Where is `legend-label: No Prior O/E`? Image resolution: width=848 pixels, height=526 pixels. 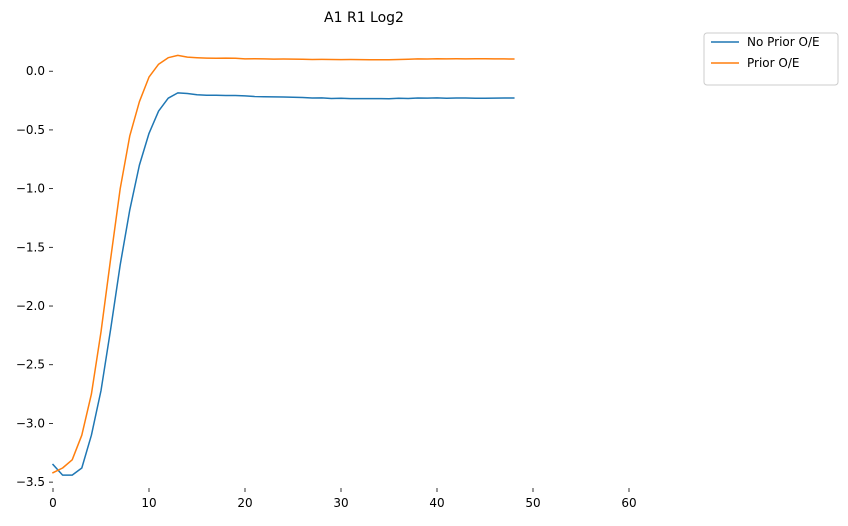
legend-label: No Prior O/E is located at coordinates (783, 42).